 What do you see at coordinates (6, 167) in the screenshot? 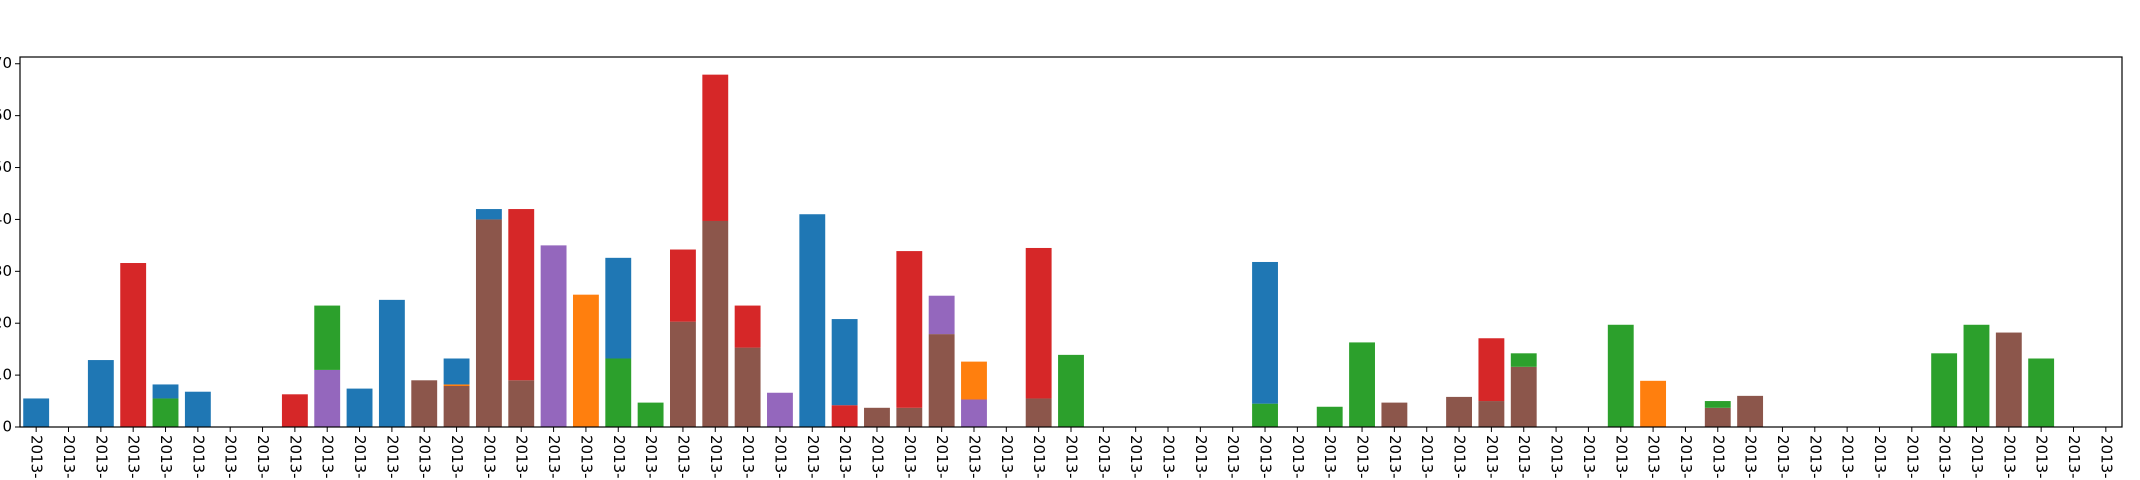
I see `y-tick-label: 50` at bounding box center [6, 167].